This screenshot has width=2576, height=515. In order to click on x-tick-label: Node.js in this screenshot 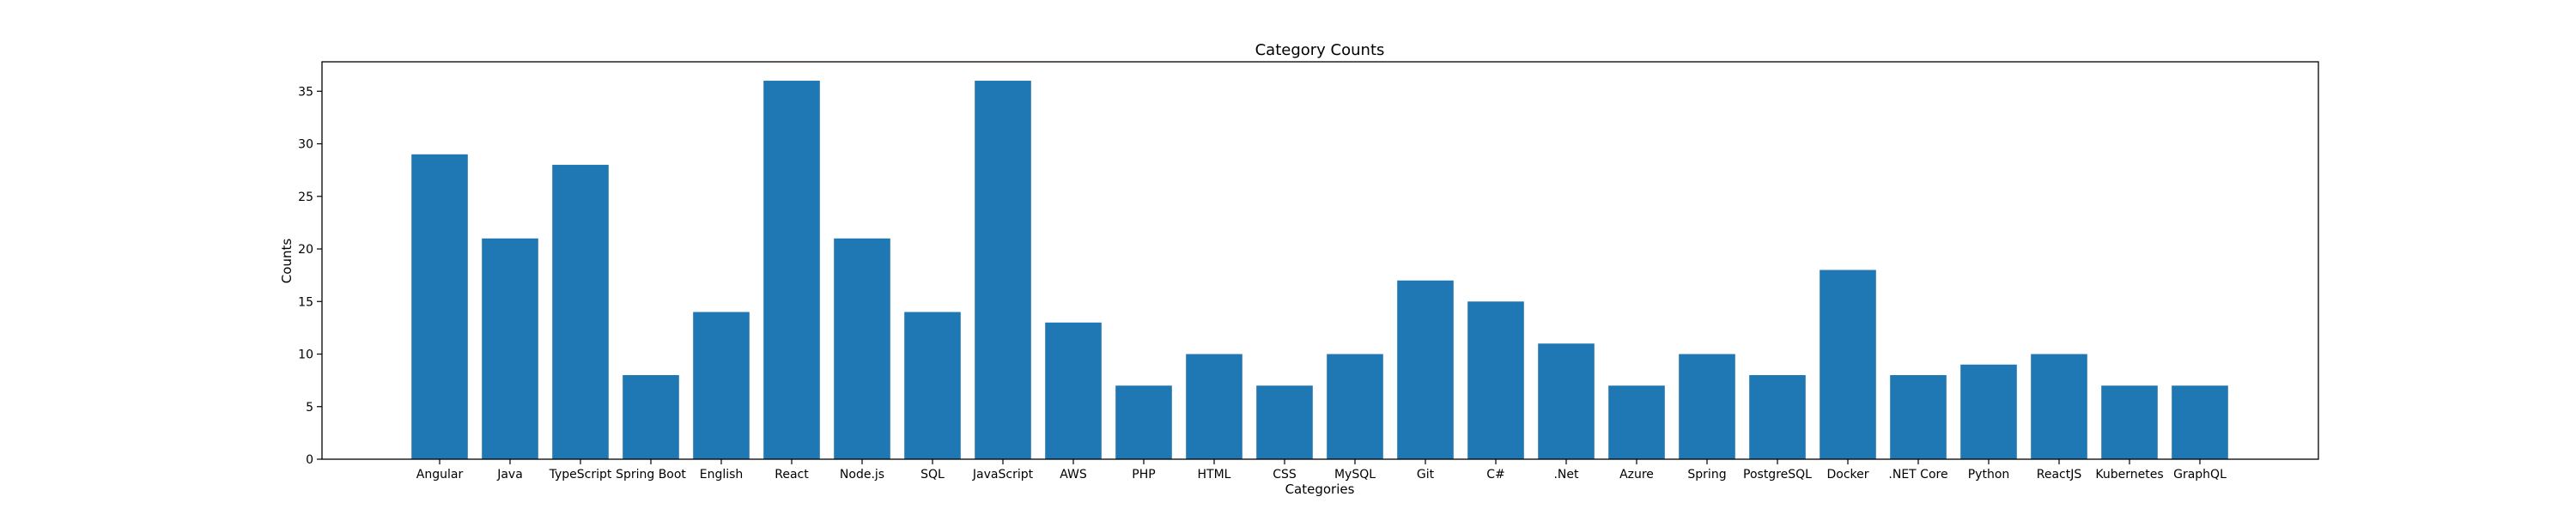, I will do `click(862, 475)`.